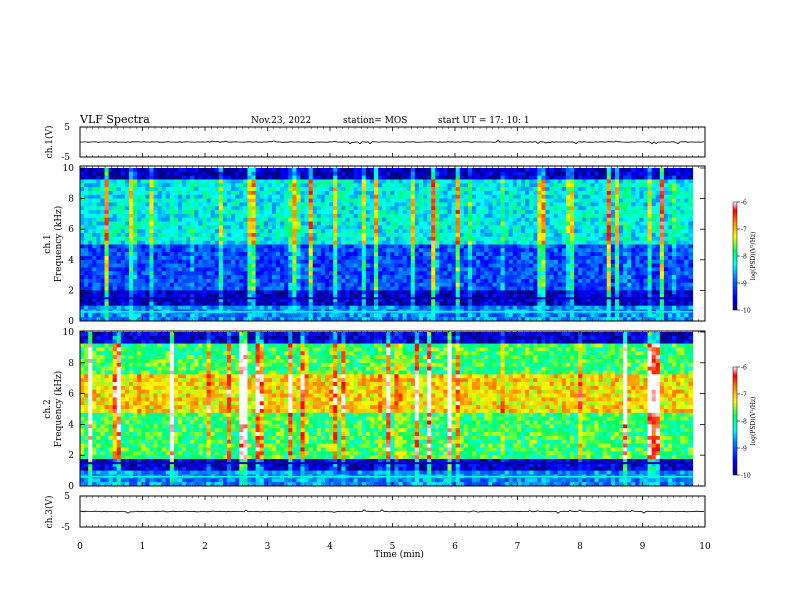 The width and height of the screenshot is (792, 612). I want to click on ch2-colorbar, so click(735, 421).